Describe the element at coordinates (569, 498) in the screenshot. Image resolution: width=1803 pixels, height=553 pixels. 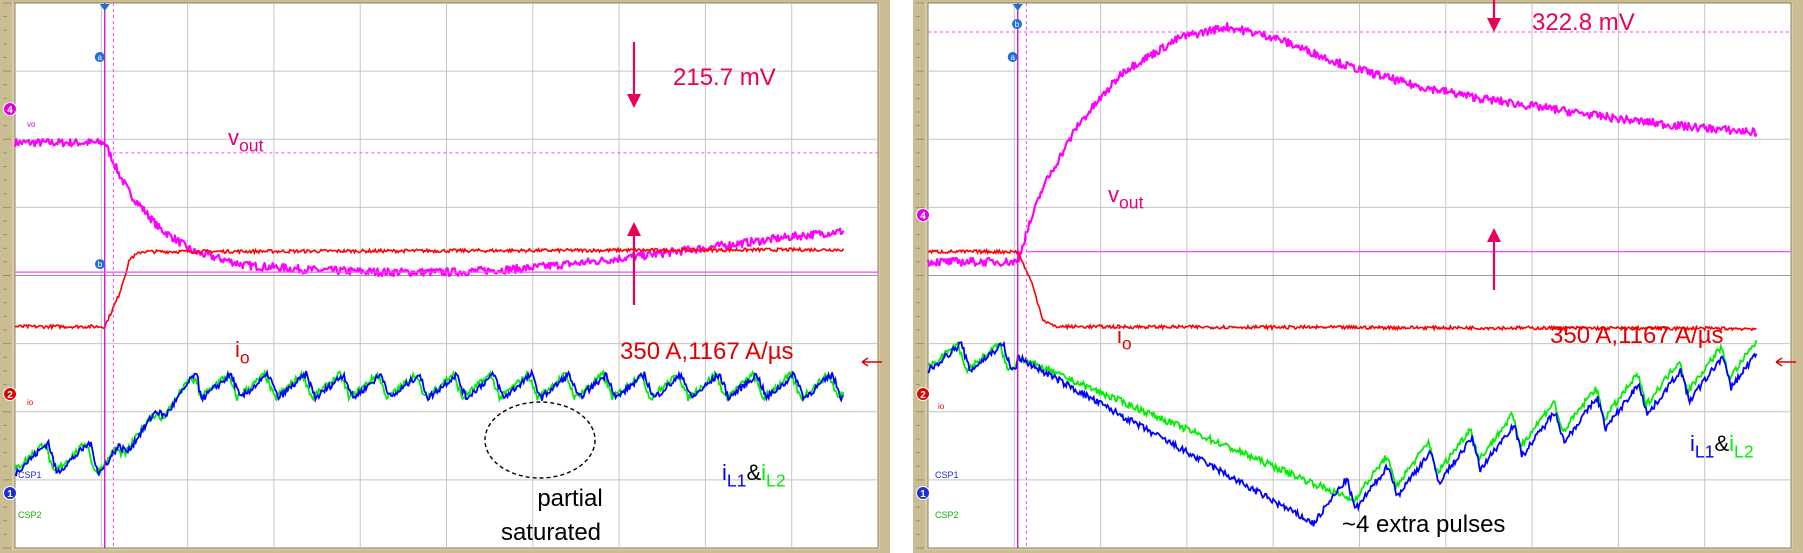
I see `saturation-note-line1: partial` at that location.